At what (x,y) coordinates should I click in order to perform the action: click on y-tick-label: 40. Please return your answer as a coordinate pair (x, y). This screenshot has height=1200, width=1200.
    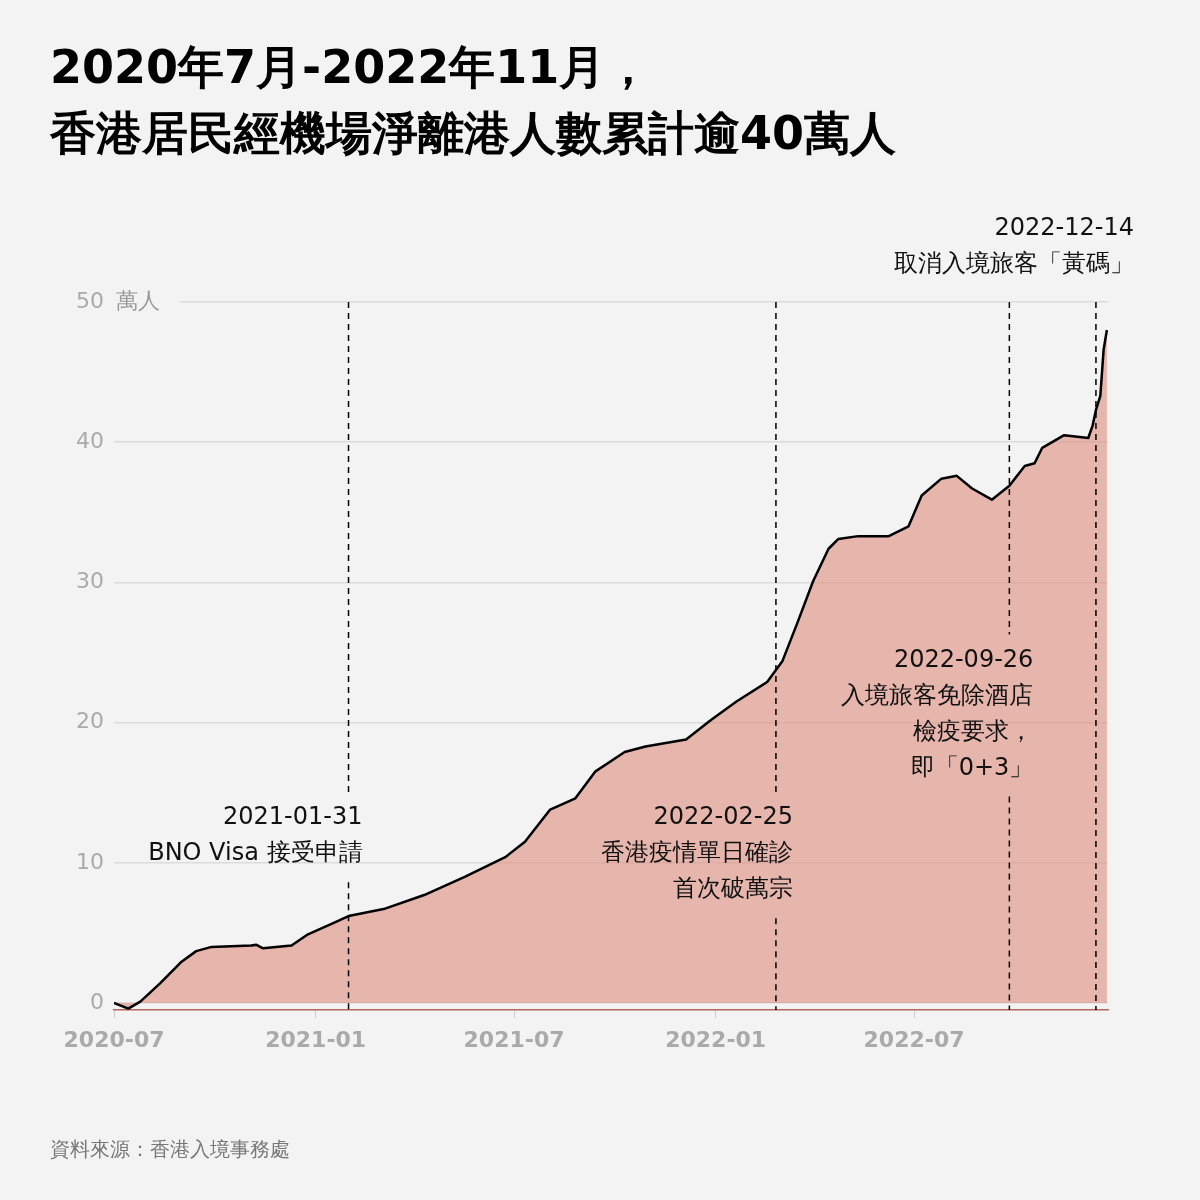
    Looking at the image, I should click on (90, 440).